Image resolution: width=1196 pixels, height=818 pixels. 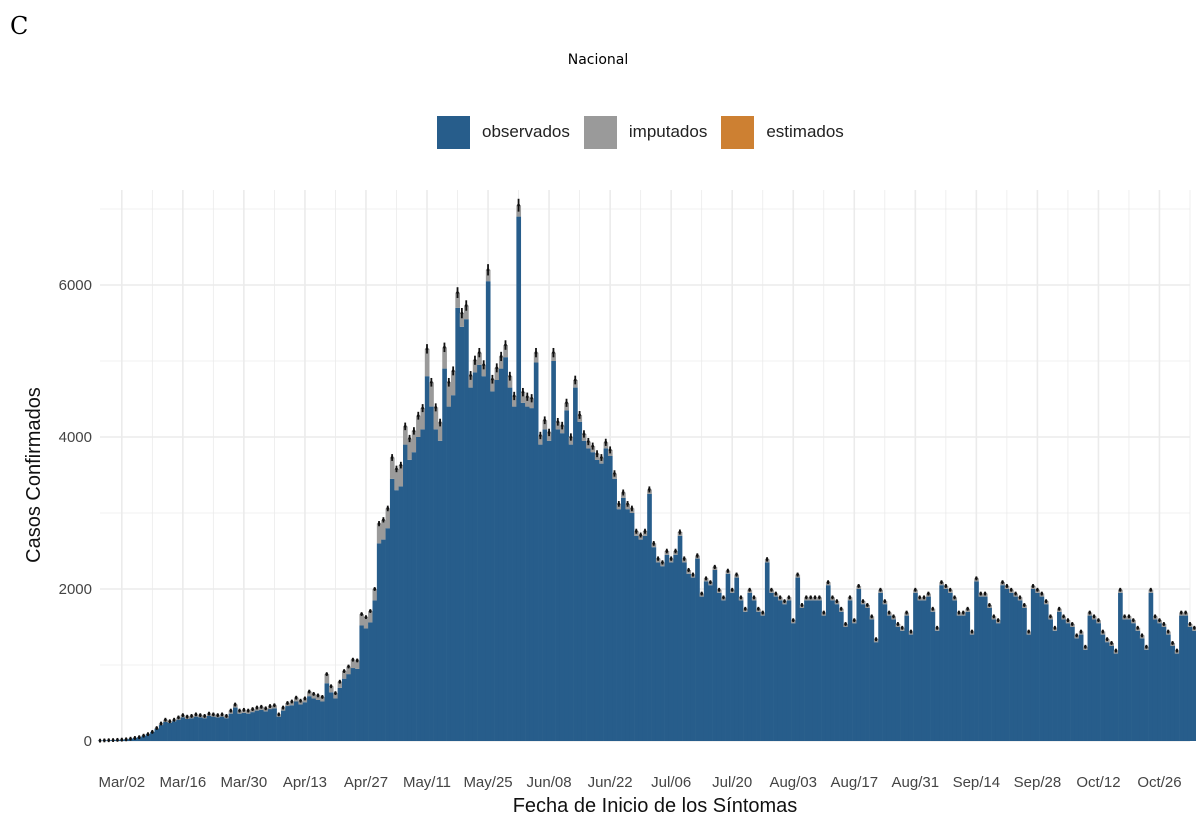 What do you see at coordinates (34, 475) in the screenshot?
I see `y-axis-title: Casos Confirmados` at bounding box center [34, 475].